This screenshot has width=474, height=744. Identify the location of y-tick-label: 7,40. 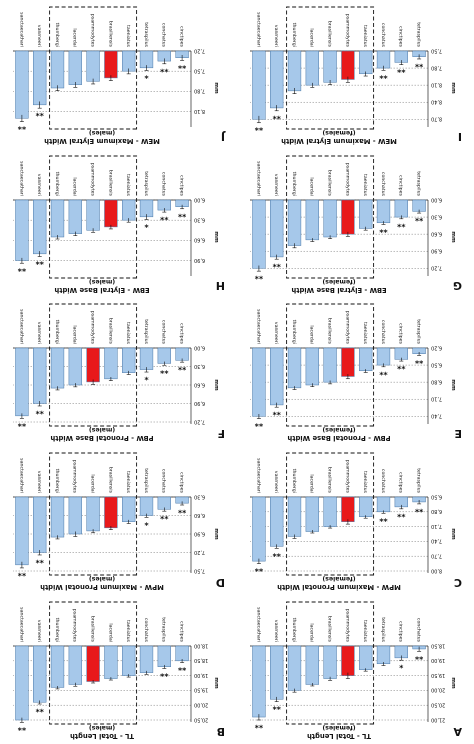
(436, 416).